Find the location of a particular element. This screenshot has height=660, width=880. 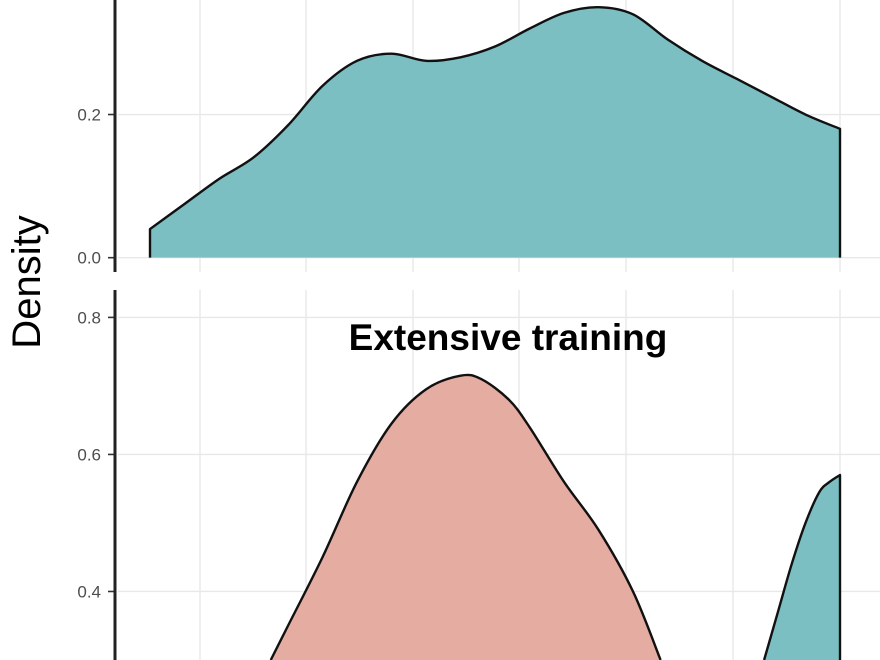

lower-y-tick-label: 0.6 is located at coordinates (89, 454).